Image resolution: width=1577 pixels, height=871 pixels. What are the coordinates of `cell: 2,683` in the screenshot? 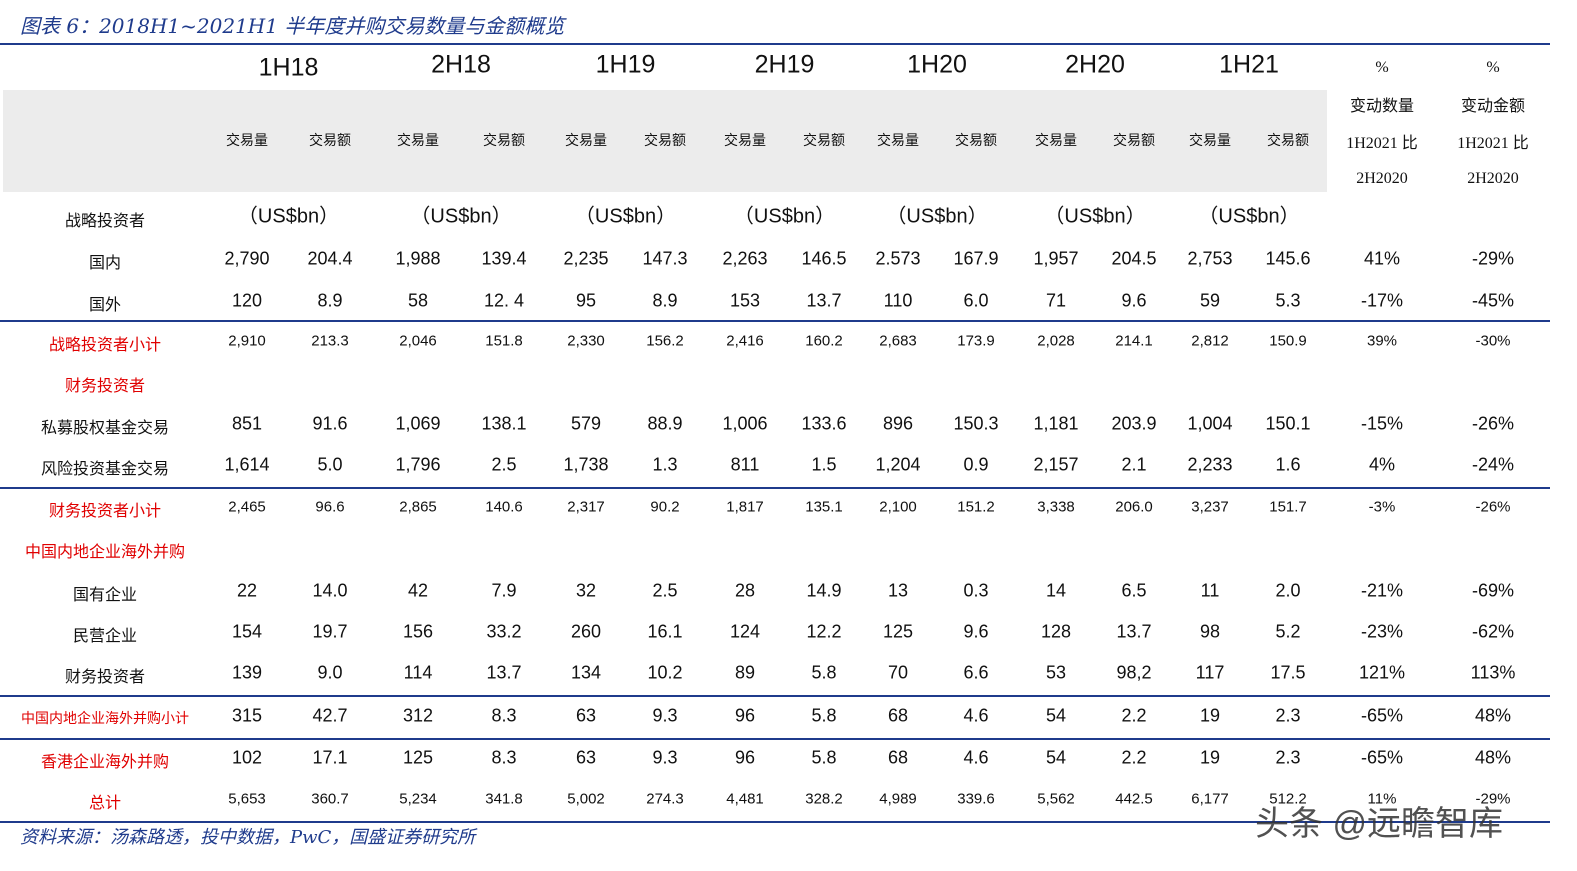 It's located at (898, 341).